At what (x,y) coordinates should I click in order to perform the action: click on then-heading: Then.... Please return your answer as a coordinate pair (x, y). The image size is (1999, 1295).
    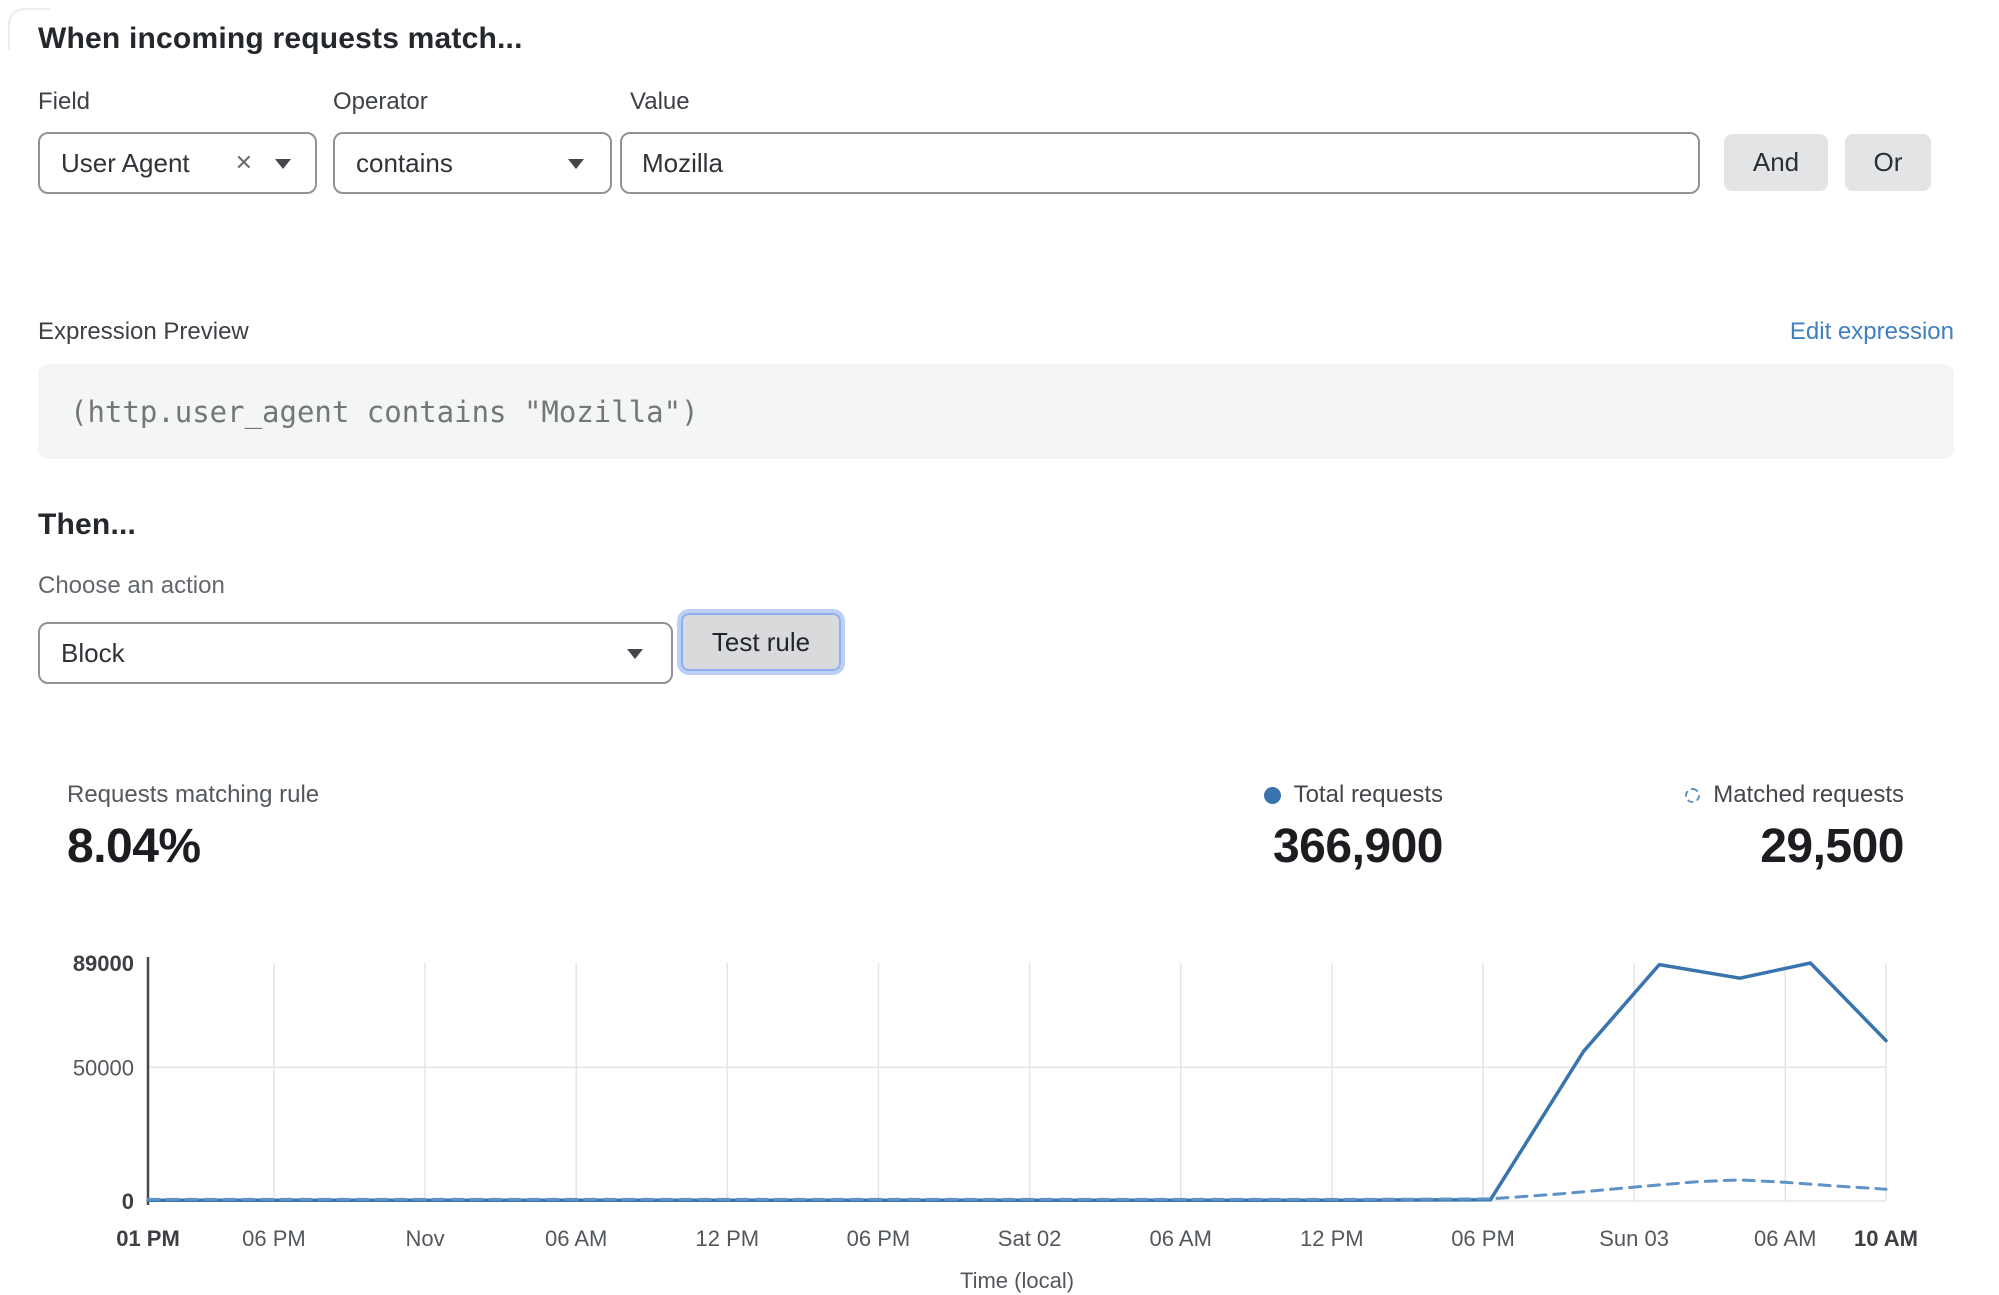
    Looking at the image, I should click on (87, 524).